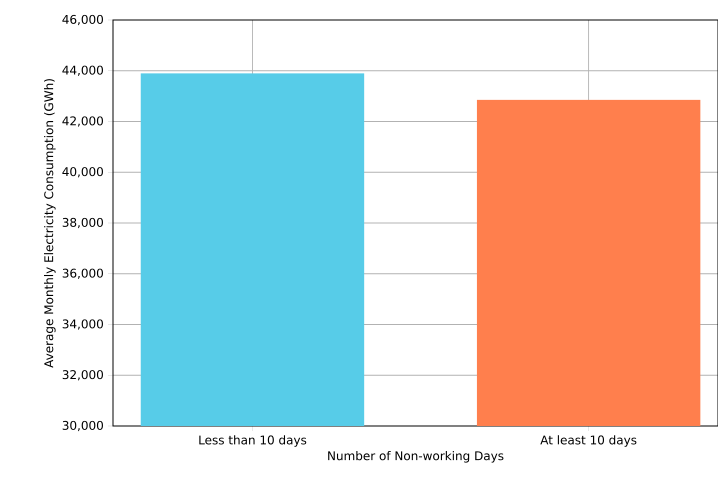 The height and width of the screenshot is (477, 718). What do you see at coordinates (82, 71) in the screenshot?
I see `y-tick-label: 44,000` at bounding box center [82, 71].